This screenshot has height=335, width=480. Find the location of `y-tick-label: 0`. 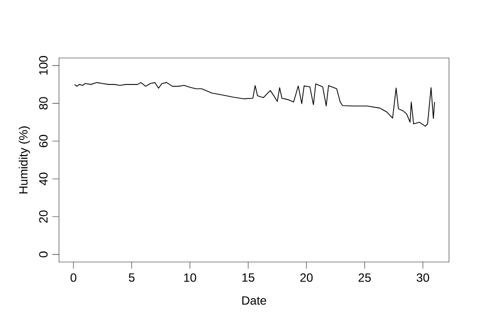

y-tick-label: 0 is located at coordinates (43, 255).